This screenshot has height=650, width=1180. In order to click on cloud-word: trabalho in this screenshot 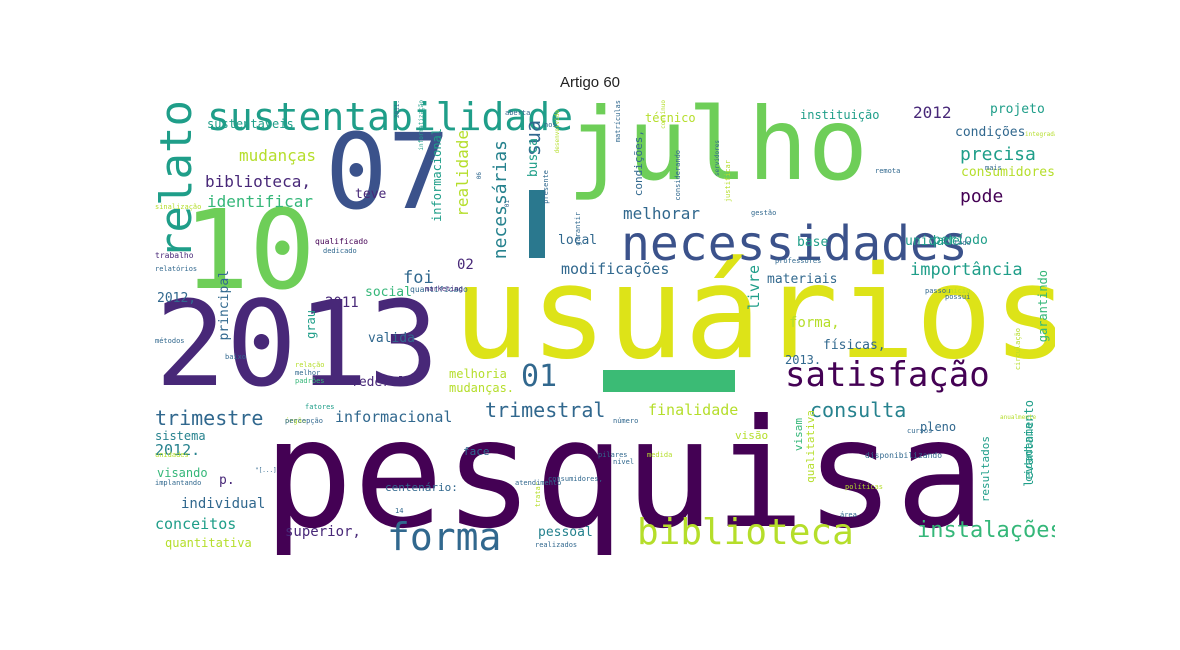, I will do `click(174, 255)`.